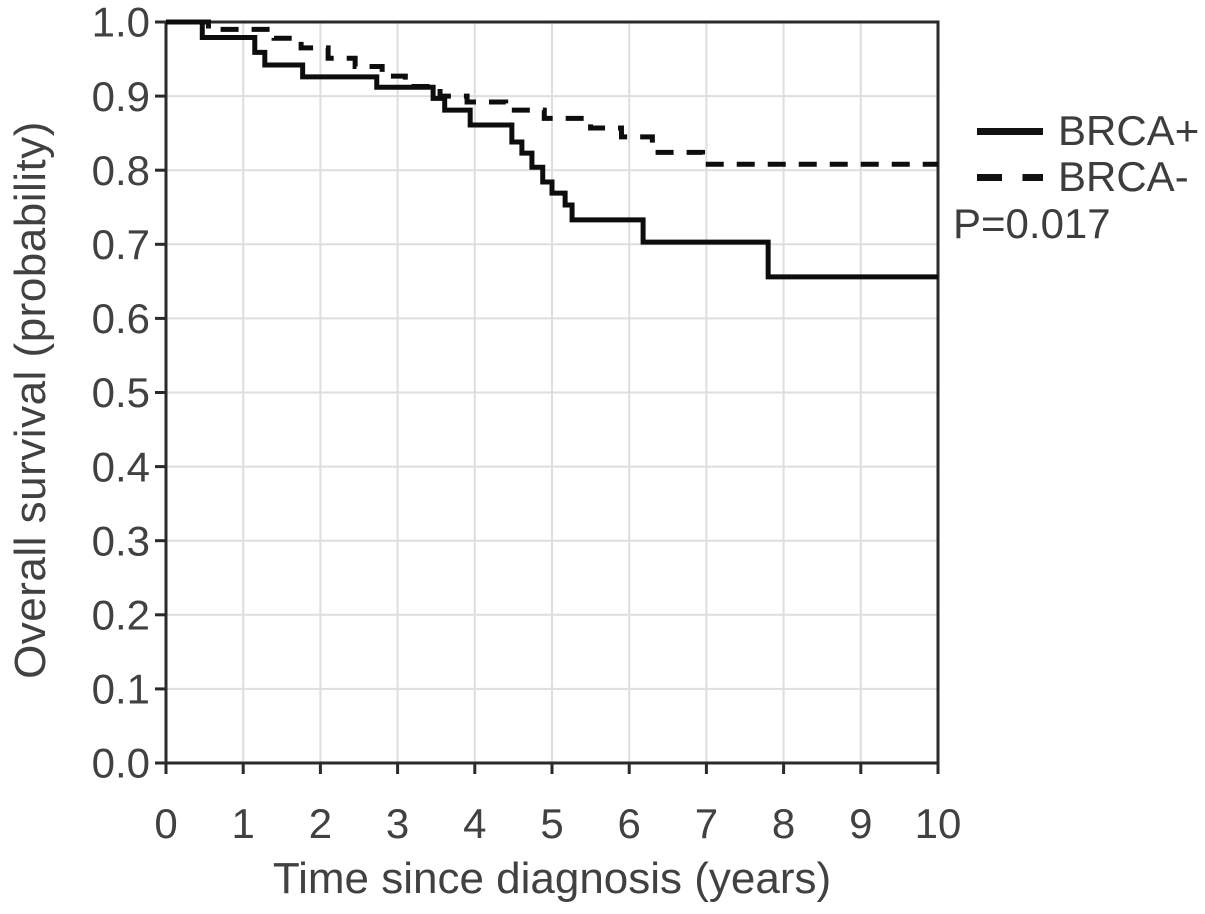  Describe the element at coordinates (121, 96) in the screenshot. I see `y-tick-label: 0.9` at that location.